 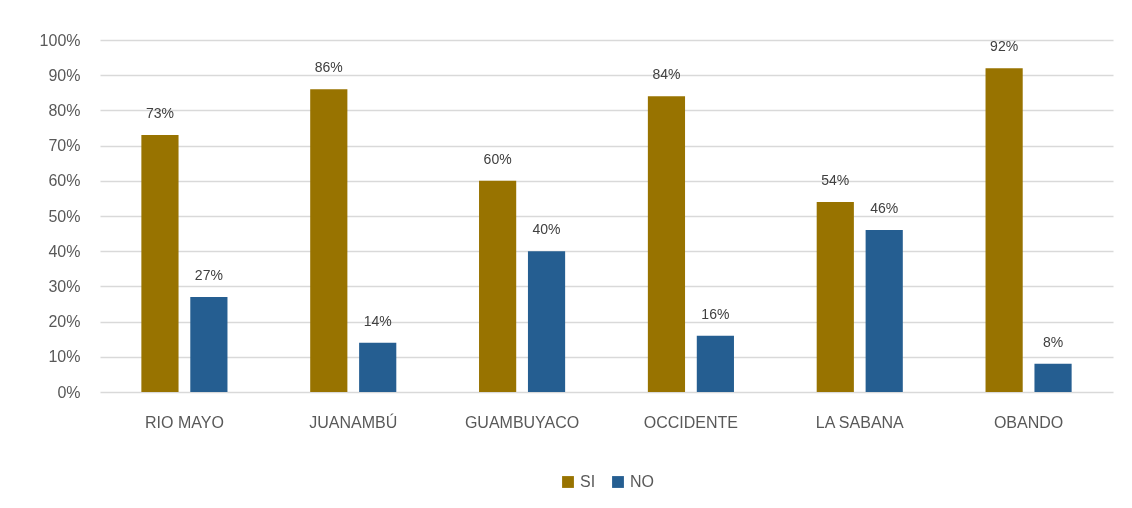 What do you see at coordinates (64, 75) in the screenshot?
I see `y-tick-label: 90%` at bounding box center [64, 75].